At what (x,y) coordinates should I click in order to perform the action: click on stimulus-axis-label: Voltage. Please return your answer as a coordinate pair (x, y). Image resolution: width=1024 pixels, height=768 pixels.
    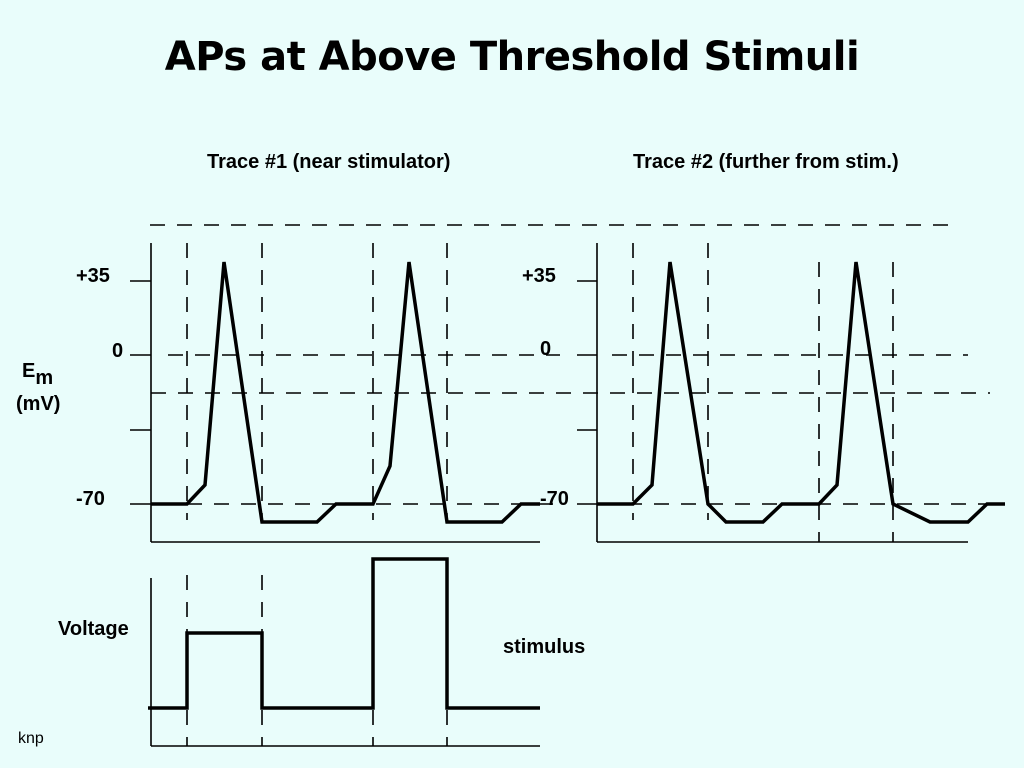
    Looking at the image, I should click on (93, 629).